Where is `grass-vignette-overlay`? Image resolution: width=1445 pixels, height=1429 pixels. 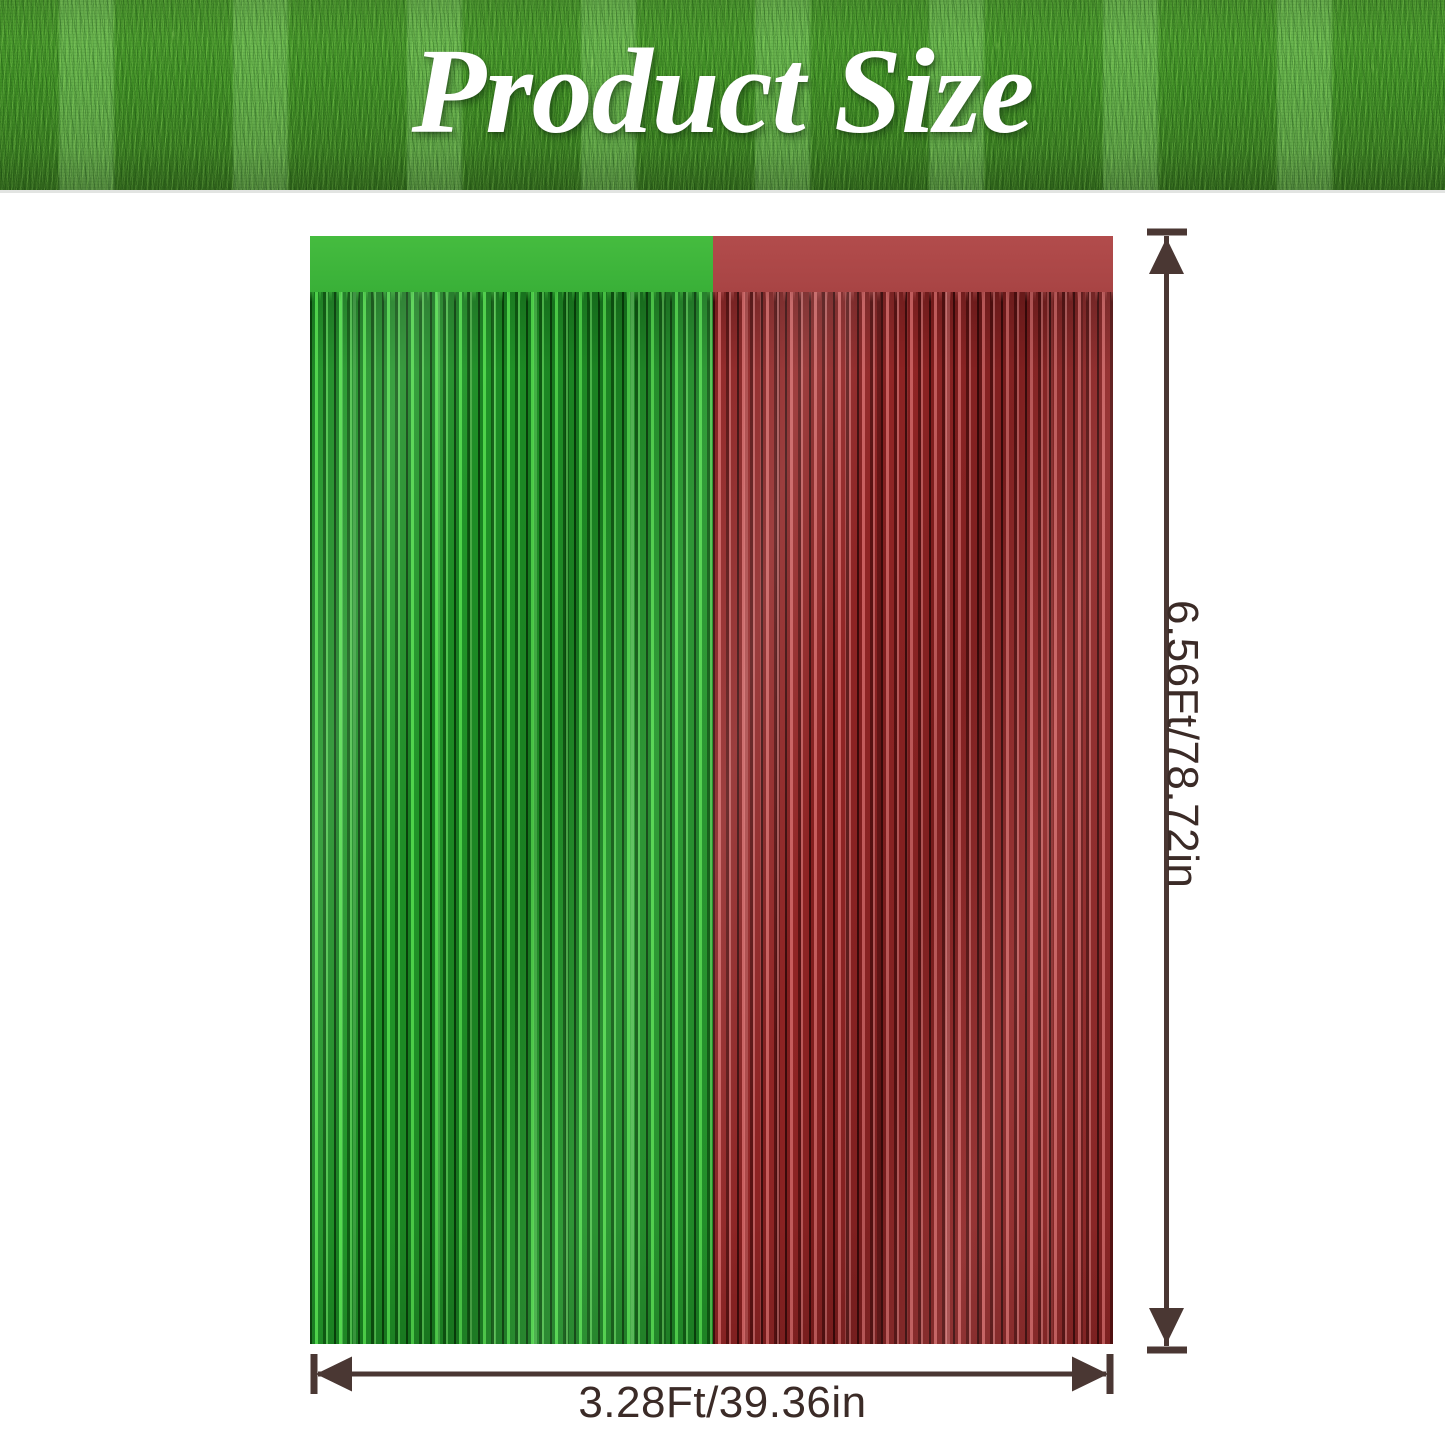
grass-vignette-overlay is located at coordinates (722, 95).